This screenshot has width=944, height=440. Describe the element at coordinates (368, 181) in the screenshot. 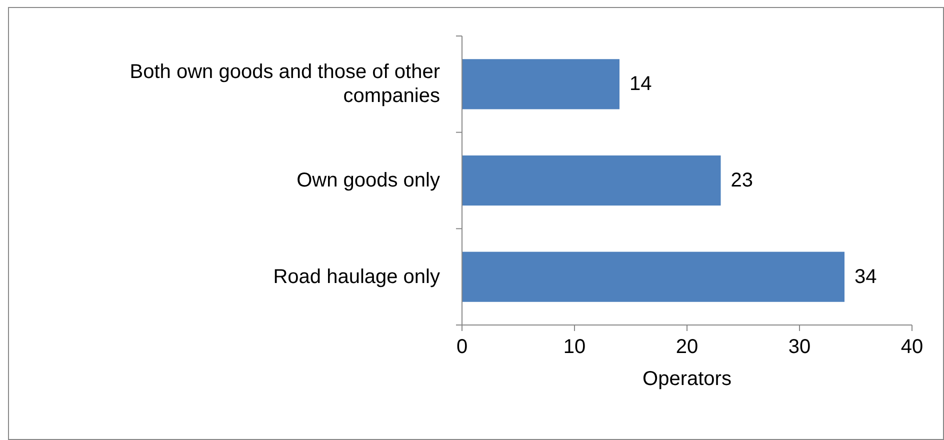

I see `y-tick-label: Own goods only` at that location.